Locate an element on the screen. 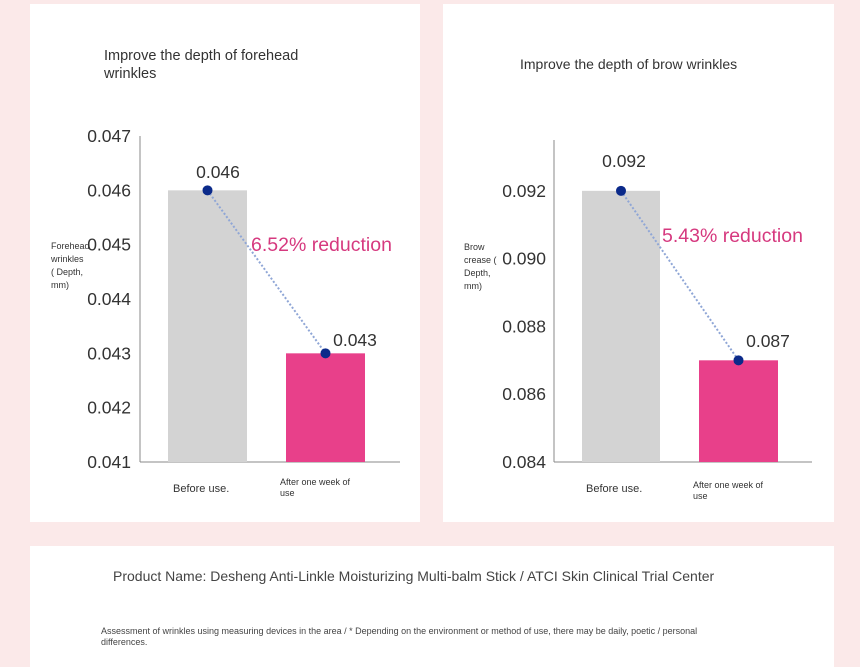 This screenshot has height=667, width=860. y-tick-label: 0.045 is located at coordinates (109, 245).